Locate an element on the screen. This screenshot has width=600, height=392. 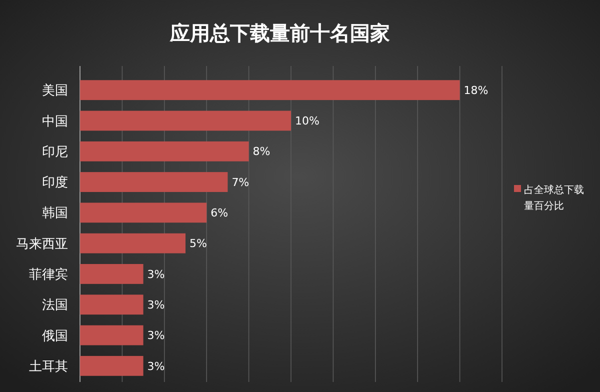
data-label: 10% is located at coordinates (307, 121).